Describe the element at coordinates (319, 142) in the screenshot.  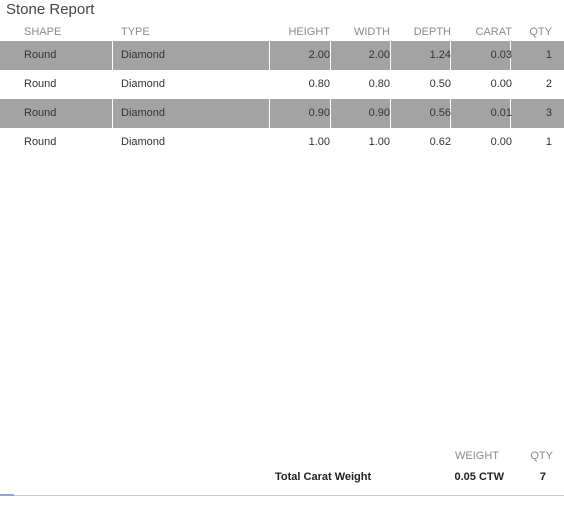
I see `cell-height: 1.00` at that location.